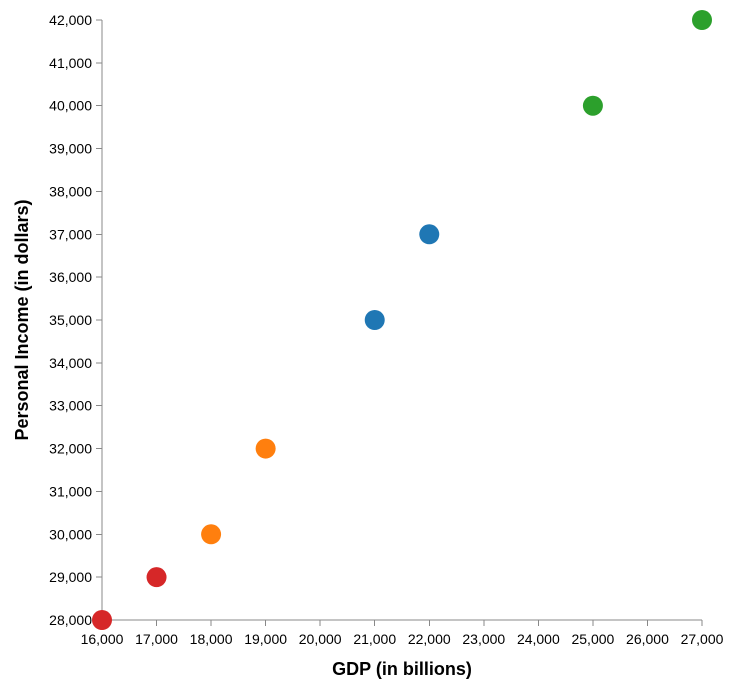 The height and width of the screenshot is (688, 738). Describe the element at coordinates (70, 277) in the screenshot. I see `y-tick-label: 36,000` at that location.